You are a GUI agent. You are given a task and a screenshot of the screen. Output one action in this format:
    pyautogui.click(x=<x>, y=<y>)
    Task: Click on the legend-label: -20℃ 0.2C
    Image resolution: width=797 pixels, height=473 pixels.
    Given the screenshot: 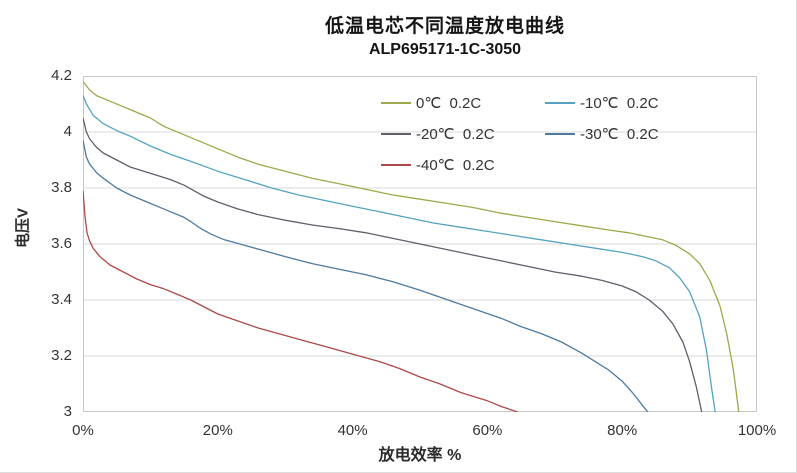 What is the action you would take?
    pyautogui.click(x=455, y=134)
    